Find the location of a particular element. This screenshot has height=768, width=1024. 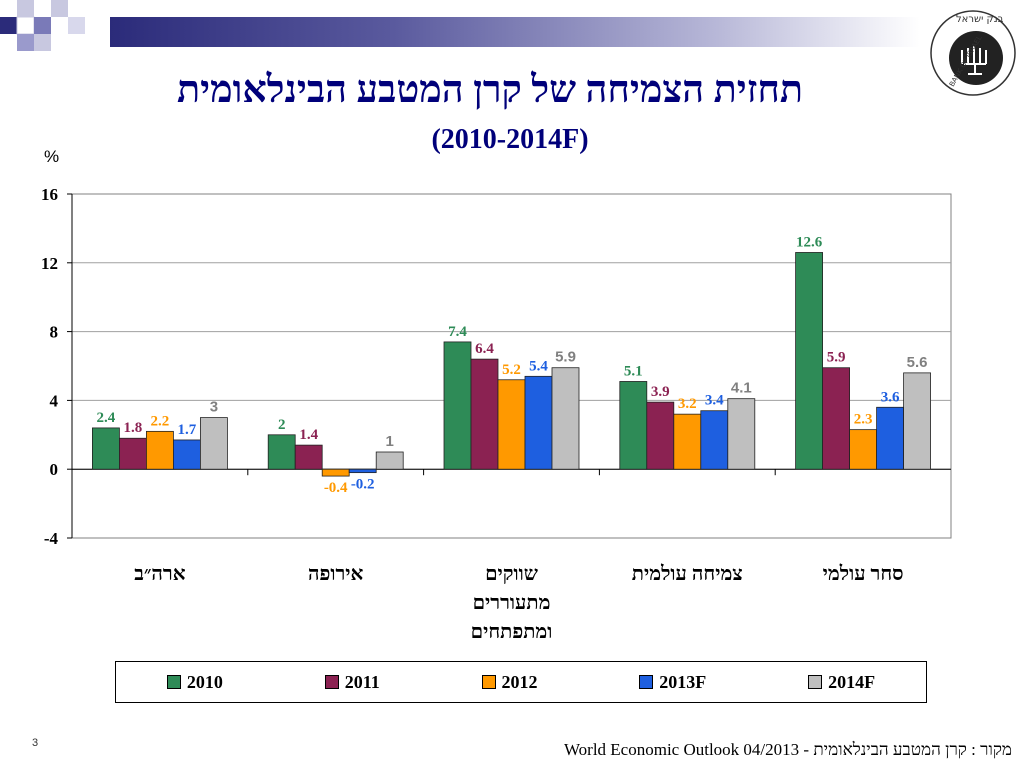

y-tick-label: 12 is located at coordinates (49, 263).